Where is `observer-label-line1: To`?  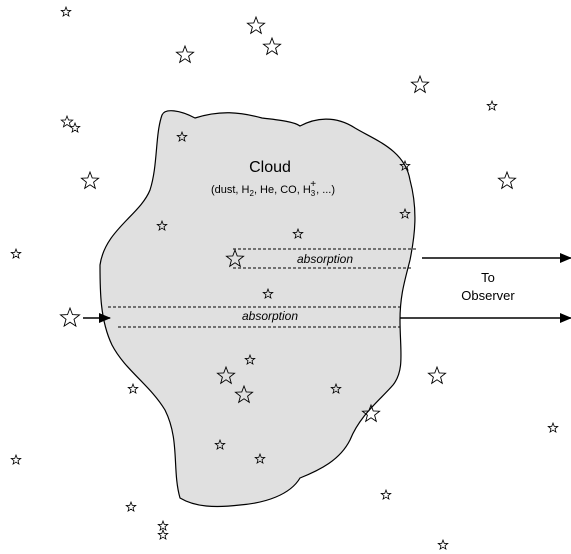 observer-label-line1: To is located at coordinates (488, 277).